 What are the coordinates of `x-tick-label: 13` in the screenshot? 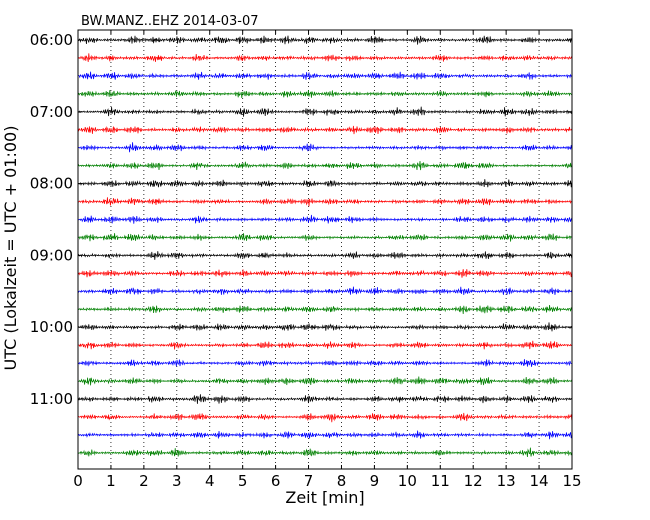 It's located at (506, 481).